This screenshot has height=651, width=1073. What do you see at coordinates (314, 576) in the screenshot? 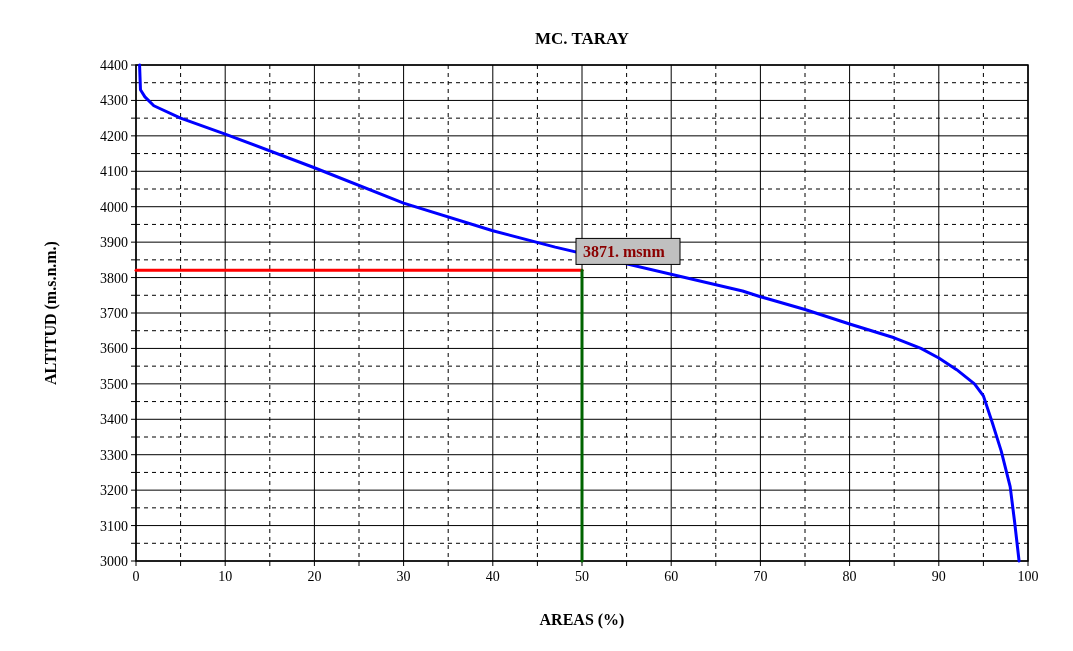
I see `x-tick-label: 20` at bounding box center [314, 576].